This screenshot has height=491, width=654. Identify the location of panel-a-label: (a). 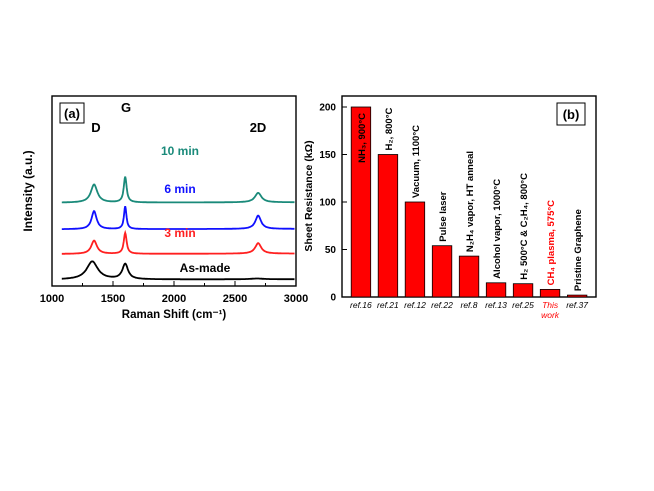
(72, 113).